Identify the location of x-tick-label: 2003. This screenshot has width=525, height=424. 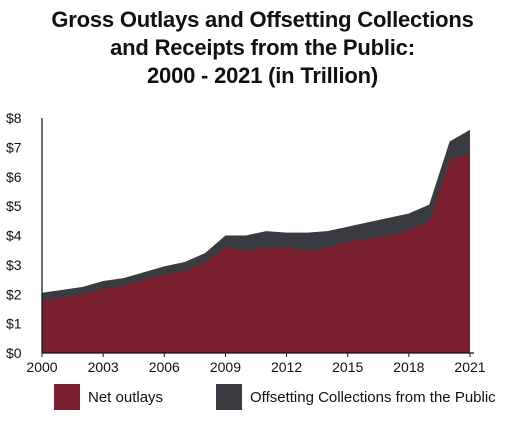
(103, 367).